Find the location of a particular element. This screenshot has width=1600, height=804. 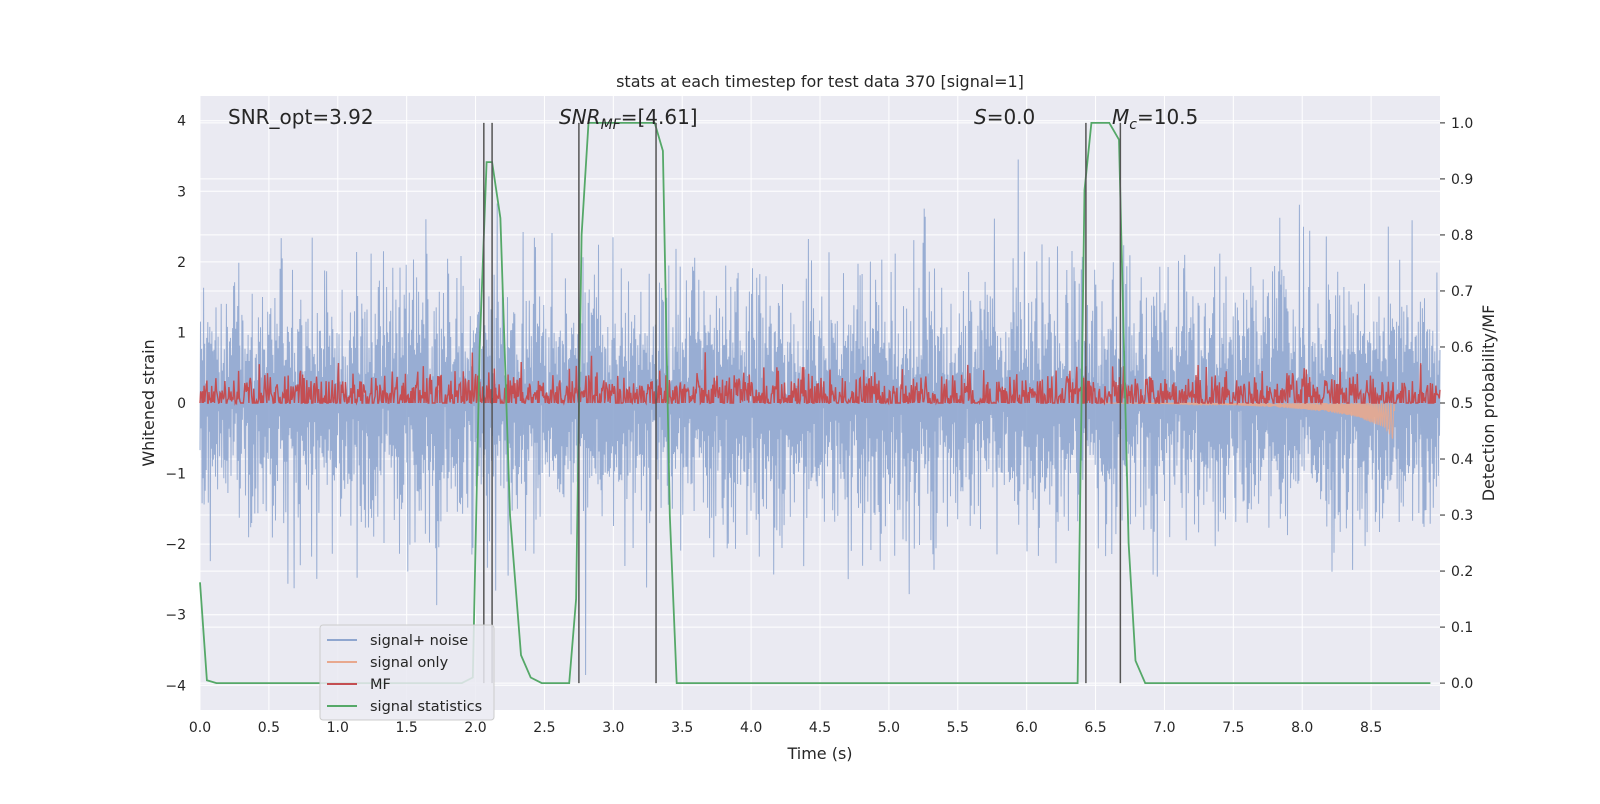

series-signal-only is located at coordinates (1245, 420).